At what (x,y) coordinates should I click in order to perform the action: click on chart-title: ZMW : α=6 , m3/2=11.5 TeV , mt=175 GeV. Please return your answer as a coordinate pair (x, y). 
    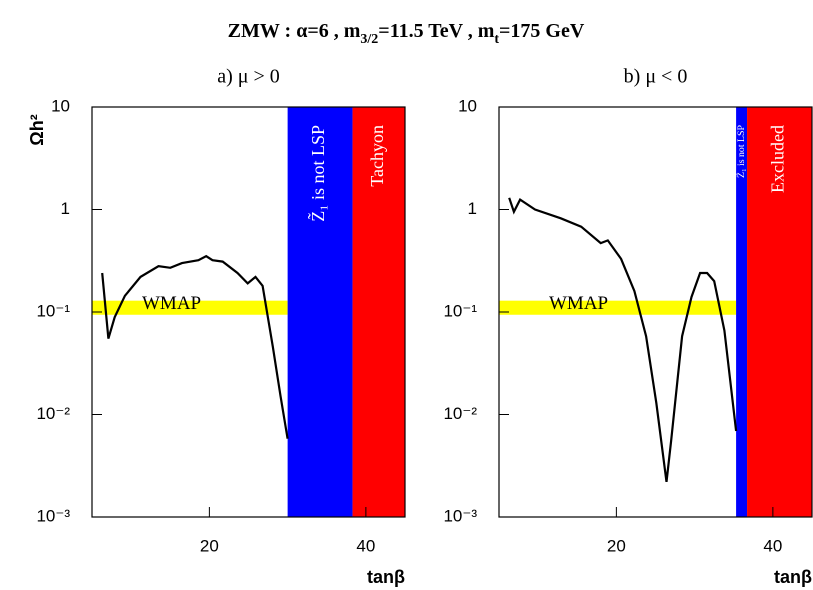
    Looking at the image, I should click on (406, 33).